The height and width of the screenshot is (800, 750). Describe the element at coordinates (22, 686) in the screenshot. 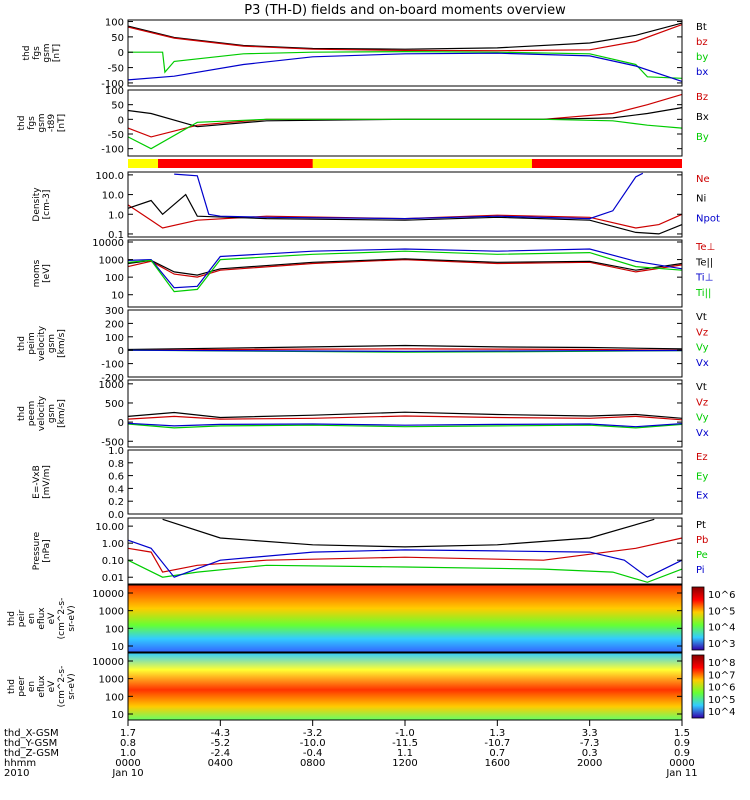

I see `y-axis-label-line: peer` at that location.